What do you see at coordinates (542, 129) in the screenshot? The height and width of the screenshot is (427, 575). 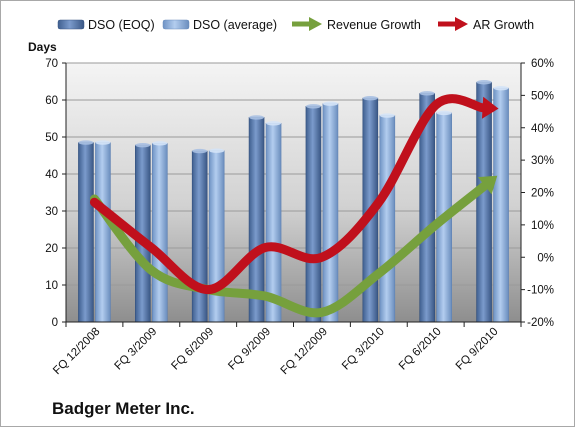 I see `y2-tick-label: 40%` at bounding box center [542, 129].